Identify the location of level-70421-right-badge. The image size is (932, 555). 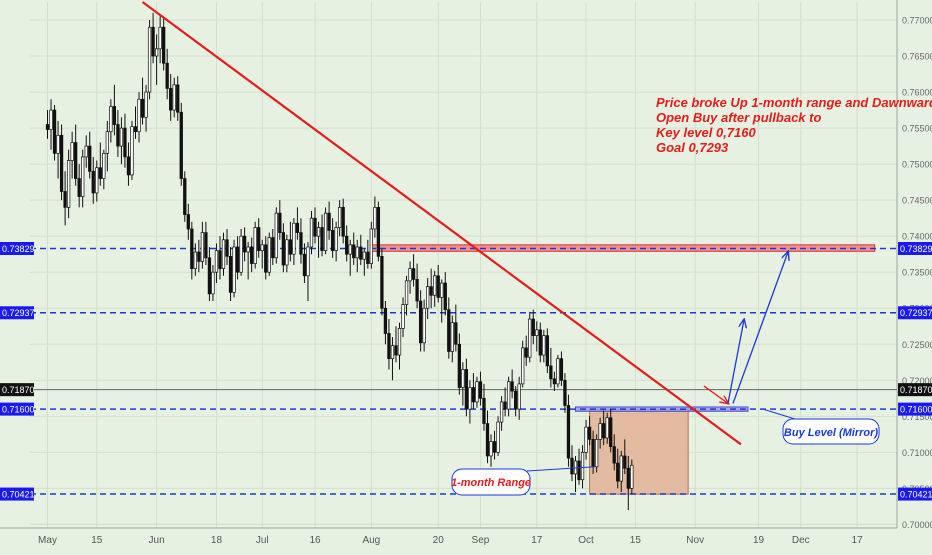
(915, 494).